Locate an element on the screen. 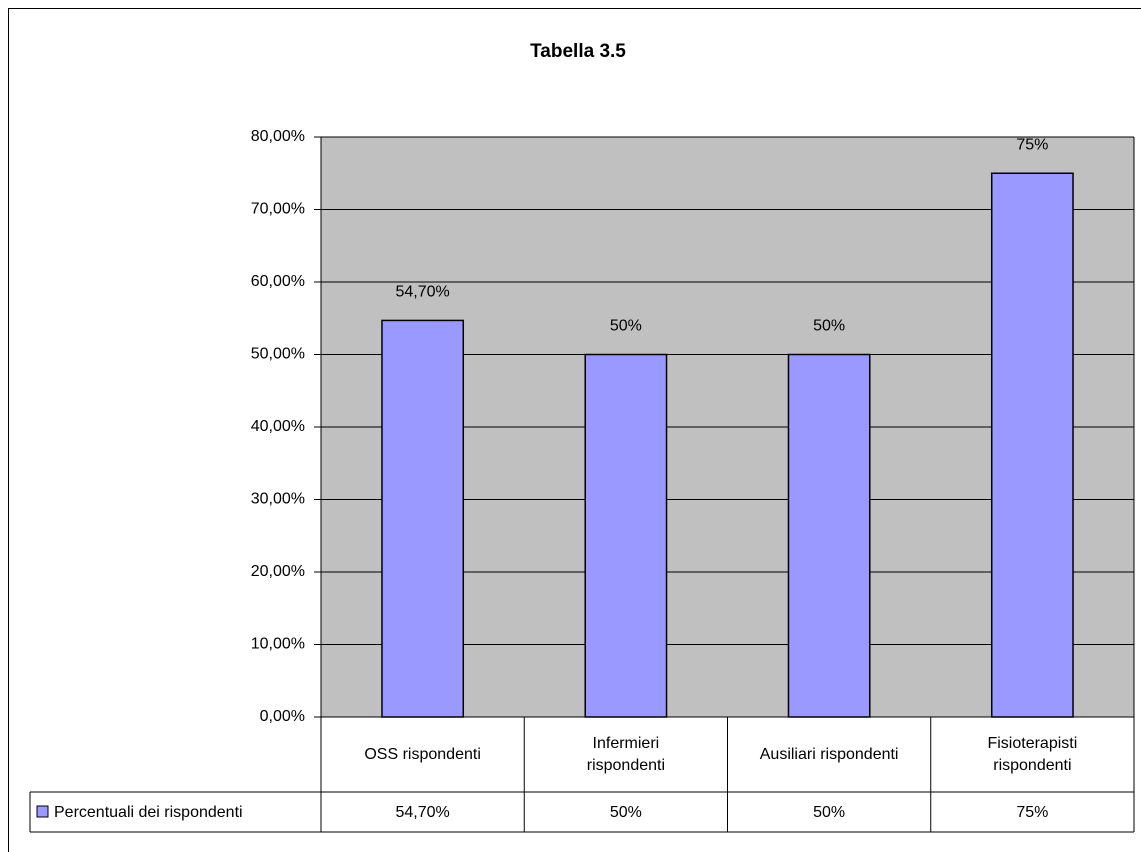  x-tick-label-box: Ausiliari rispondenti is located at coordinates (829, 754).